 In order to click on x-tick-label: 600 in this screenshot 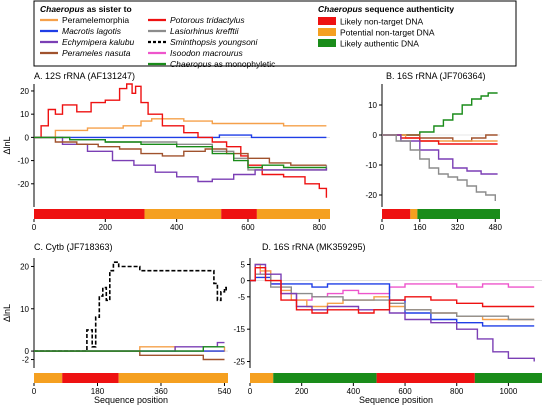, I will do `click(405, 391)`.